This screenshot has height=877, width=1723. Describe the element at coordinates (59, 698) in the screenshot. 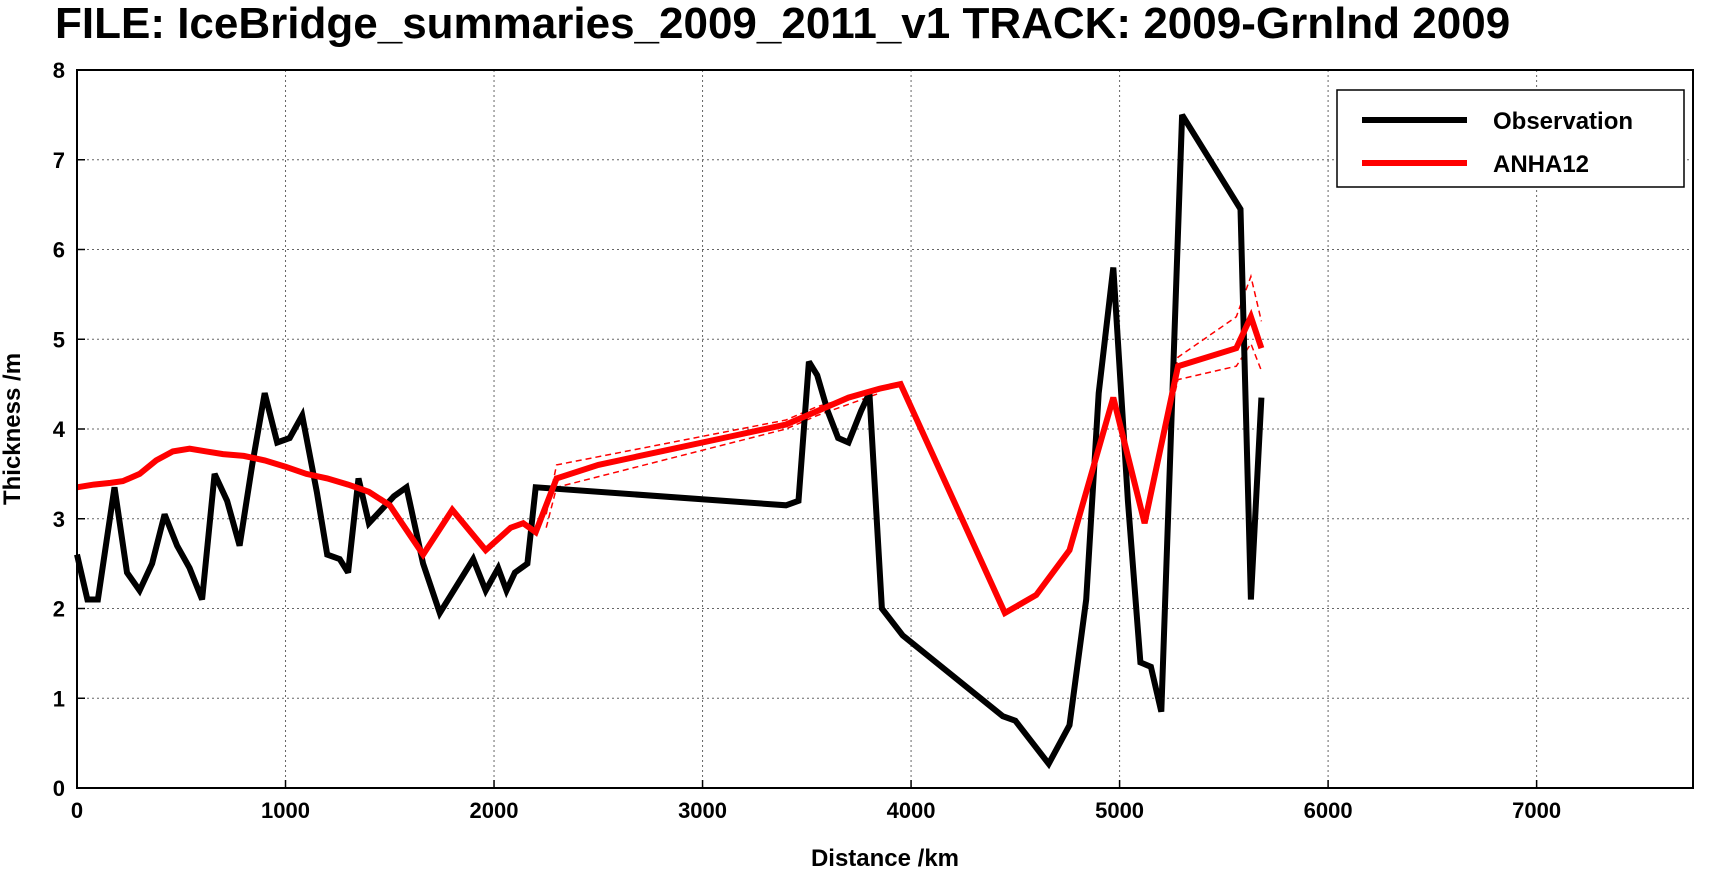

I see `y-tick-label: 1` at that location.